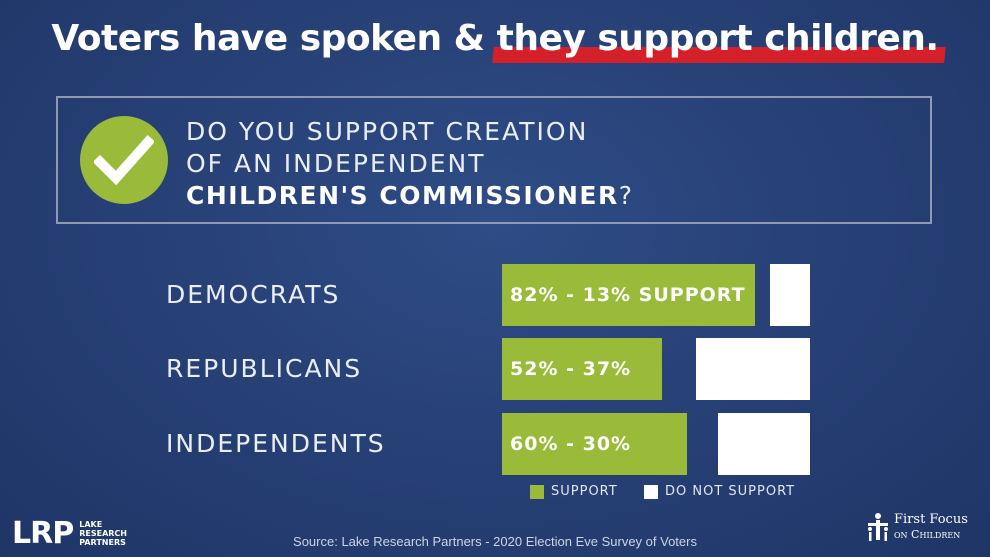 This screenshot has height=557, width=990. Describe the element at coordinates (789, 295) in the screenshot. I see `bar-do-not-support-democrats` at that location.